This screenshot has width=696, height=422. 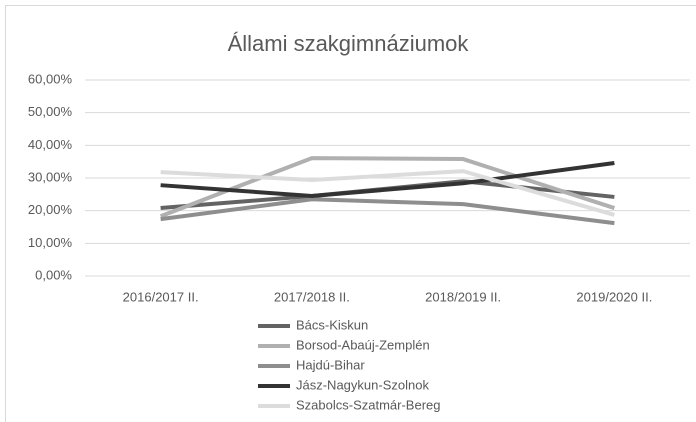 I want to click on x-tick-label: 2017/2018 II., so click(x=312, y=296).